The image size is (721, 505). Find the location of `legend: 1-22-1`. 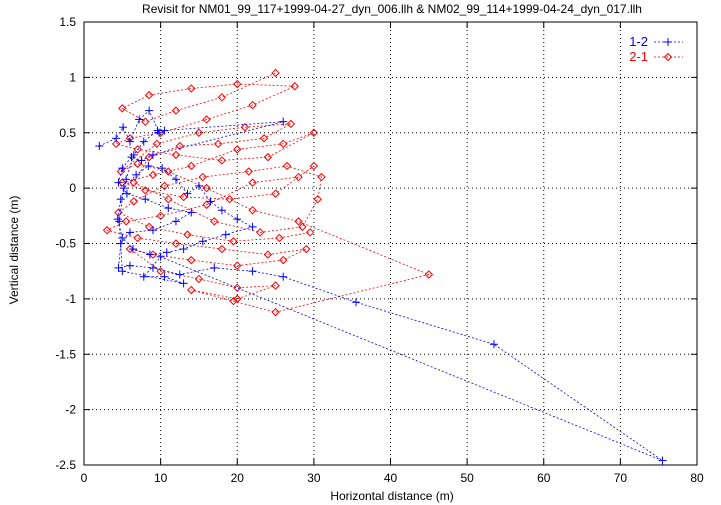

legend: 1-22-1 is located at coordinates (656, 49).